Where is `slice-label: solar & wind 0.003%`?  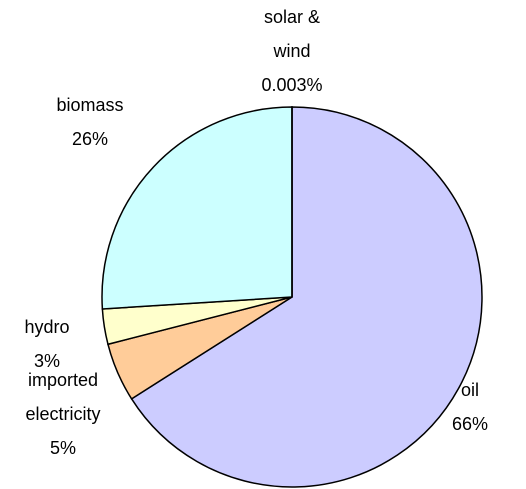 slice-label: solar & wind 0.003% is located at coordinates (292, 51).